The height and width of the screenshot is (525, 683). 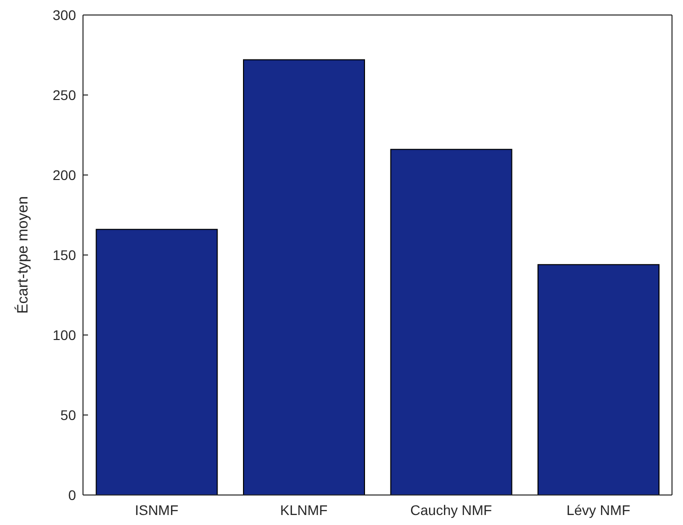 What do you see at coordinates (64, 174) in the screenshot?
I see `y-tick-label: 200` at bounding box center [64, 174].